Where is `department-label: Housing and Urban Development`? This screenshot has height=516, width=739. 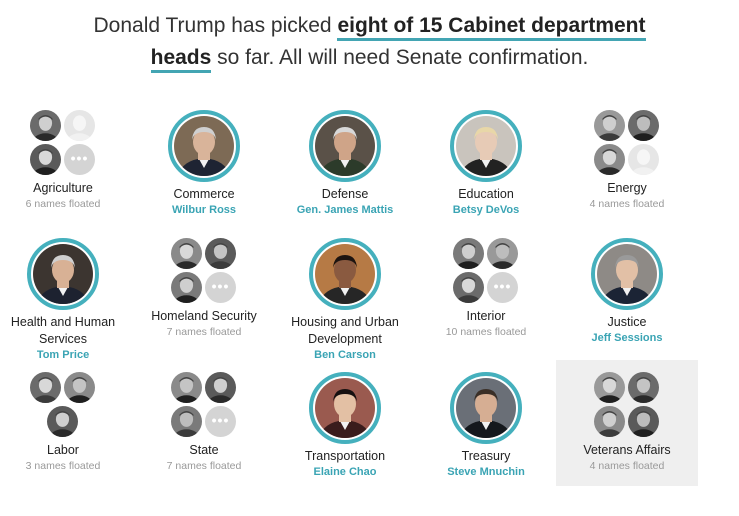 department-label: Housing and Urban Development is located at coordinates (345, 330).